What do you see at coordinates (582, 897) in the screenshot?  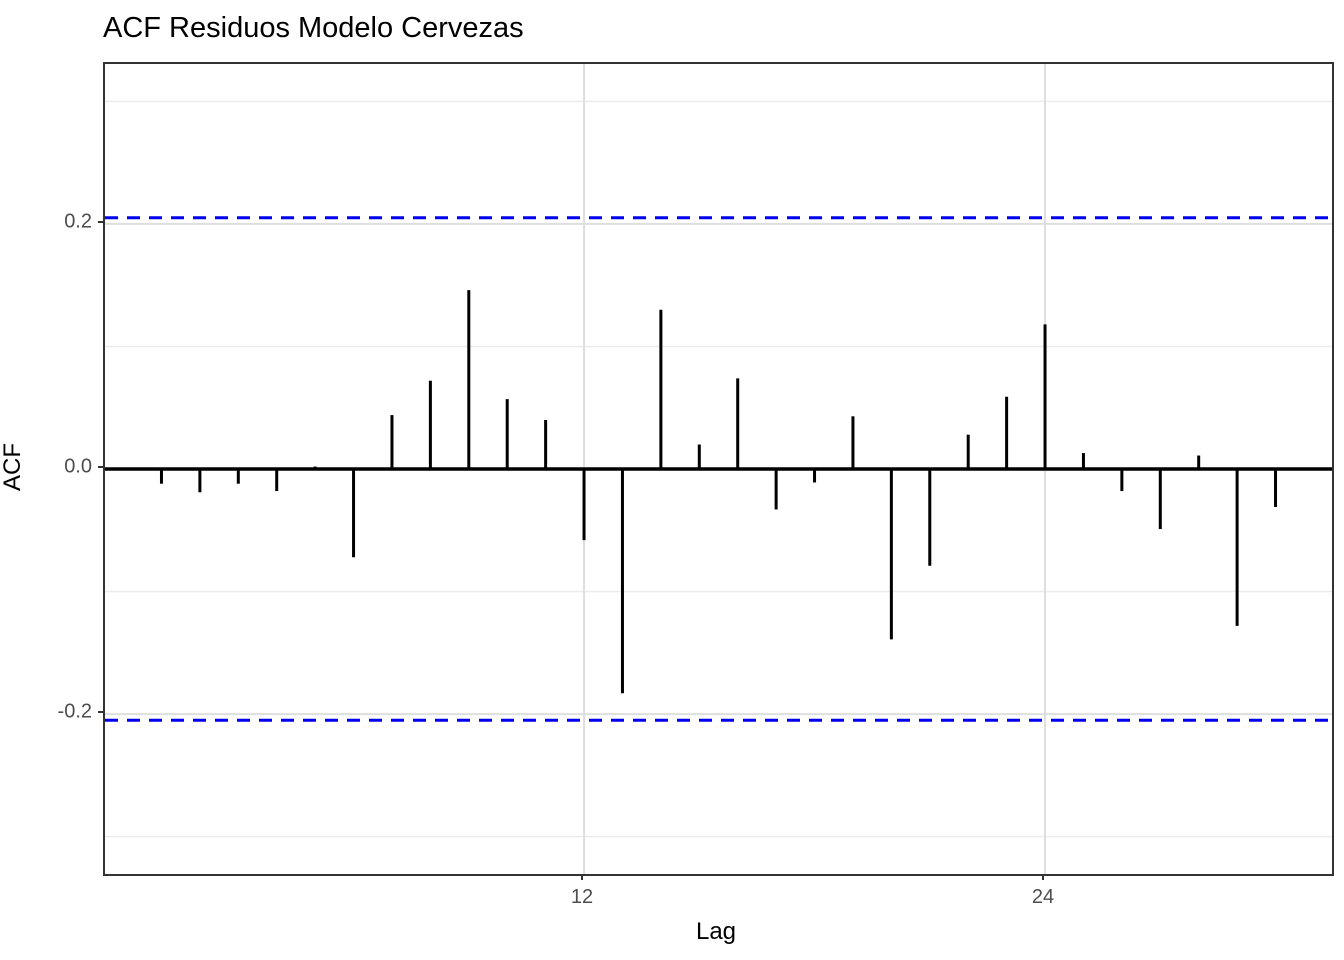 I see `x-tick-label: 12` at bounding box center [582, 897].